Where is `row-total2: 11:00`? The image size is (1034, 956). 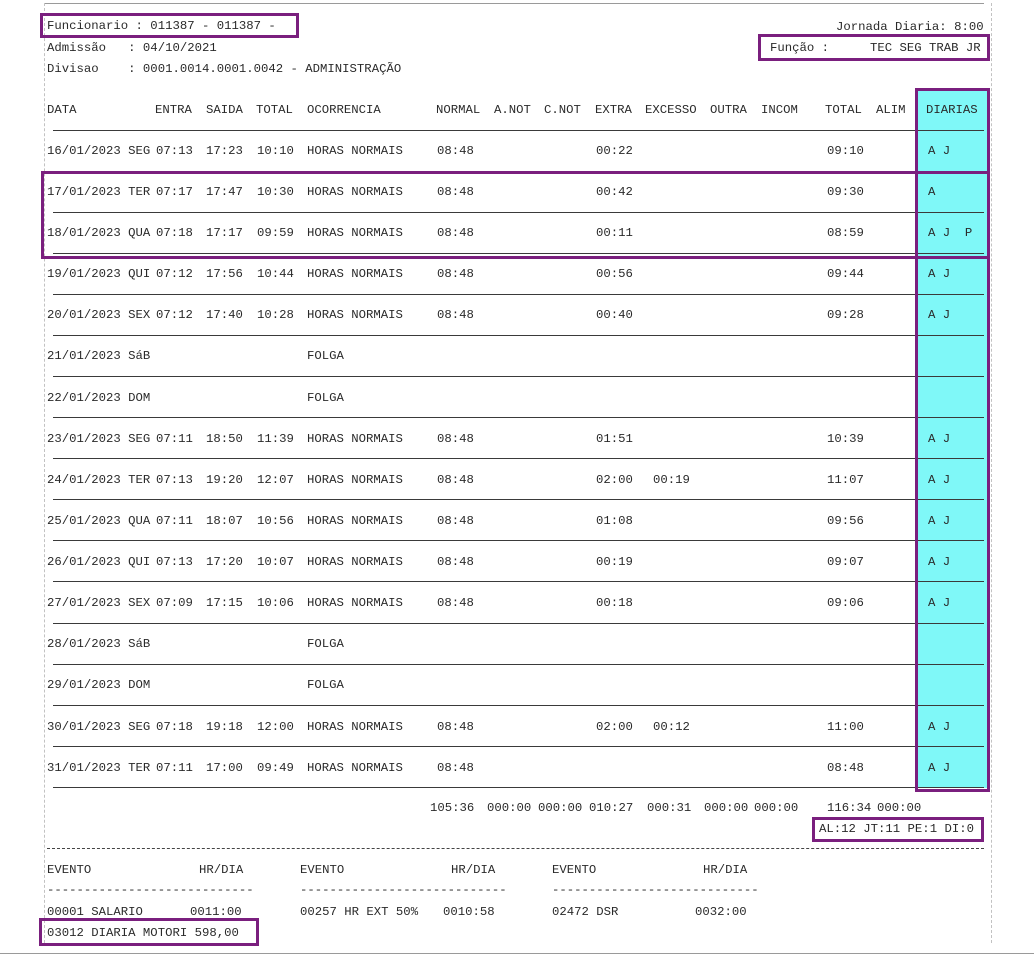 row-total2: 11:00 is located at coordinates (845, 727).